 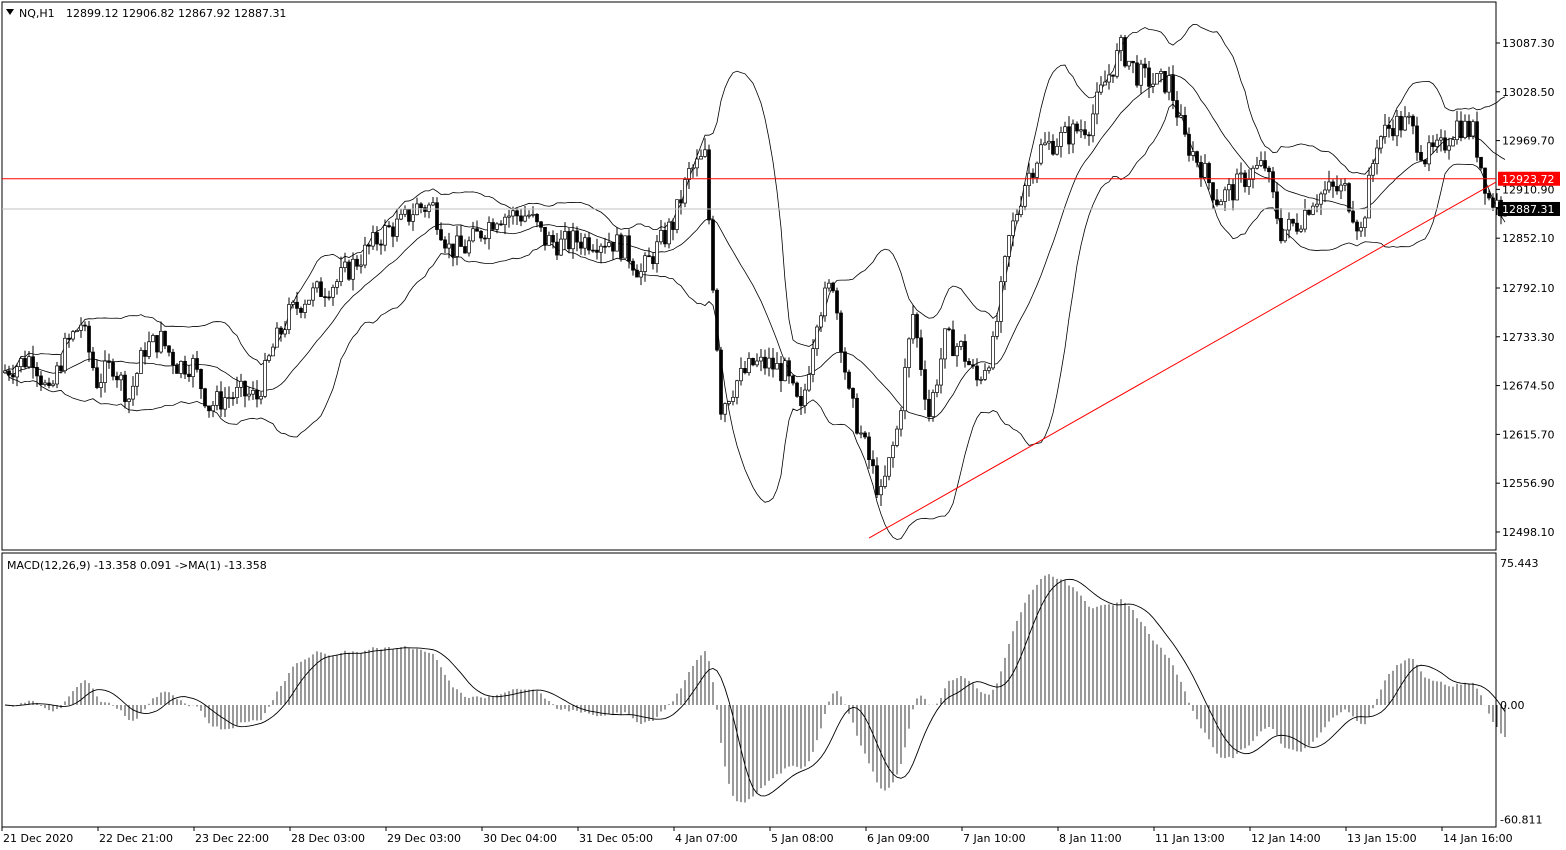 I want to click on y-tick-label: 12615.70, so click(x=1528, y=434).